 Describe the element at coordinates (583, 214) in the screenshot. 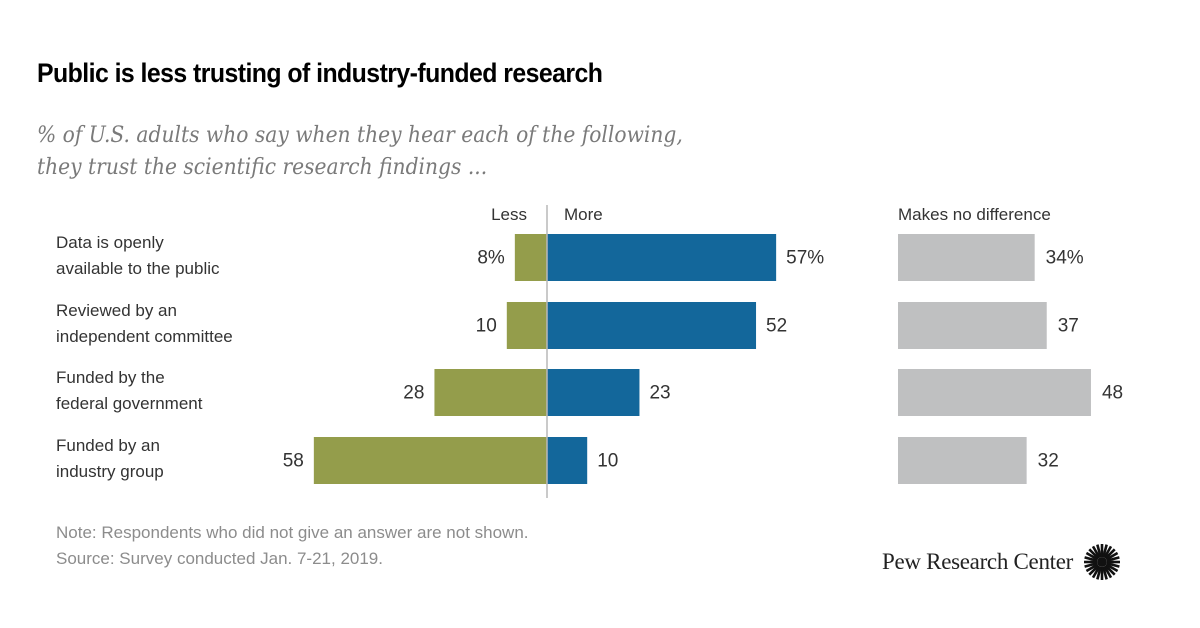

I see `header-more: More` at that location.